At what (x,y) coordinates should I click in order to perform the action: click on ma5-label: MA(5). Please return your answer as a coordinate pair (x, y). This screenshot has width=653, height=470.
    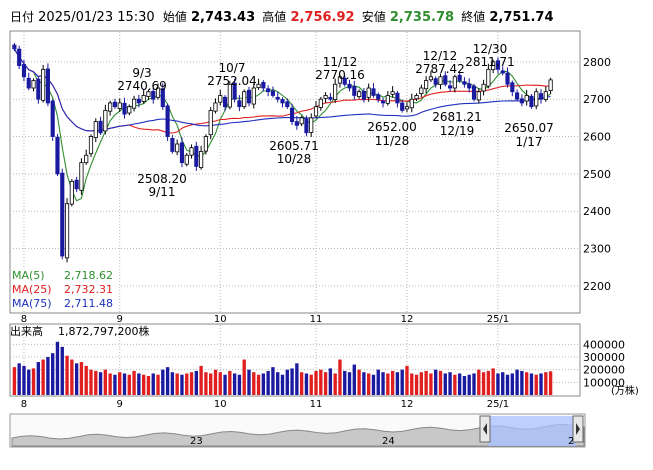
    Looking at the image, I should click on (28, 275).